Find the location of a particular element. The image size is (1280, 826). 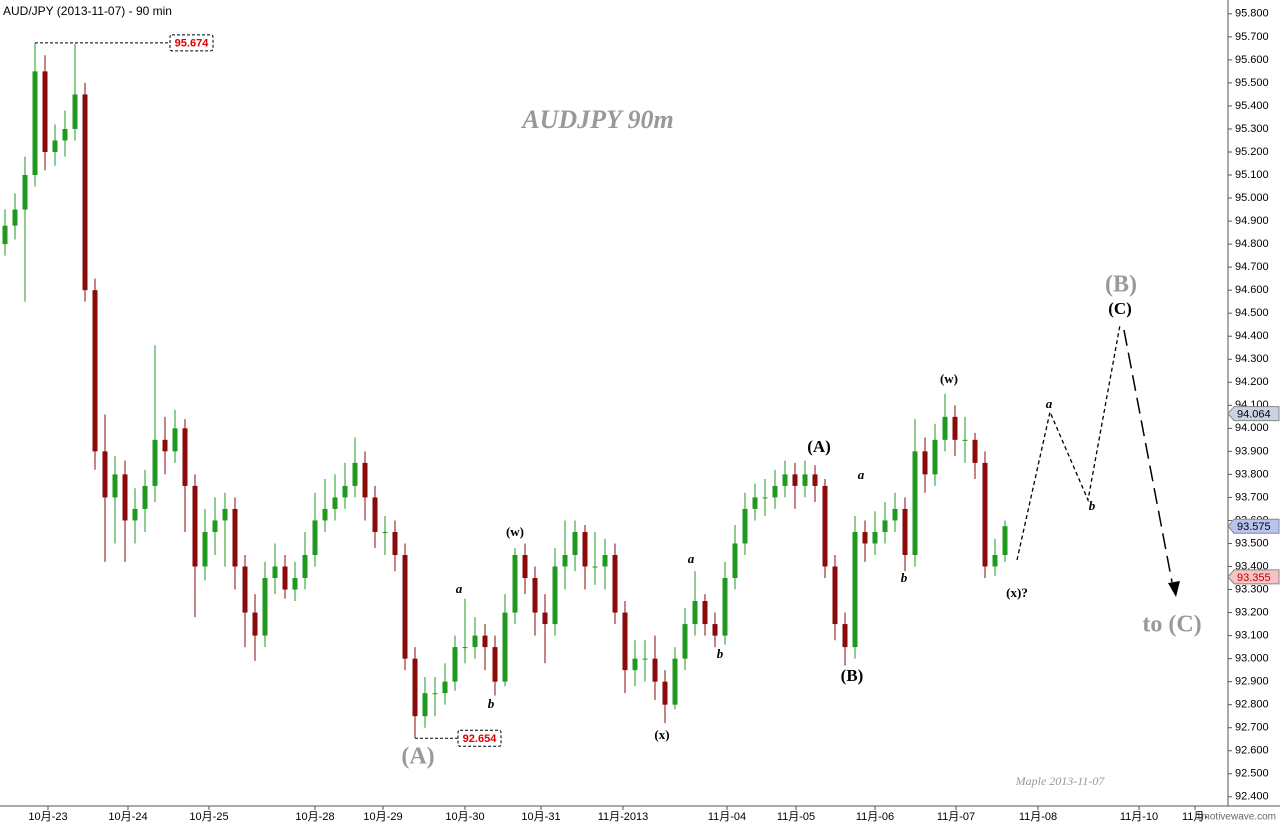

x-tick-label: 10月-31 is located at coordinates (540, 817).